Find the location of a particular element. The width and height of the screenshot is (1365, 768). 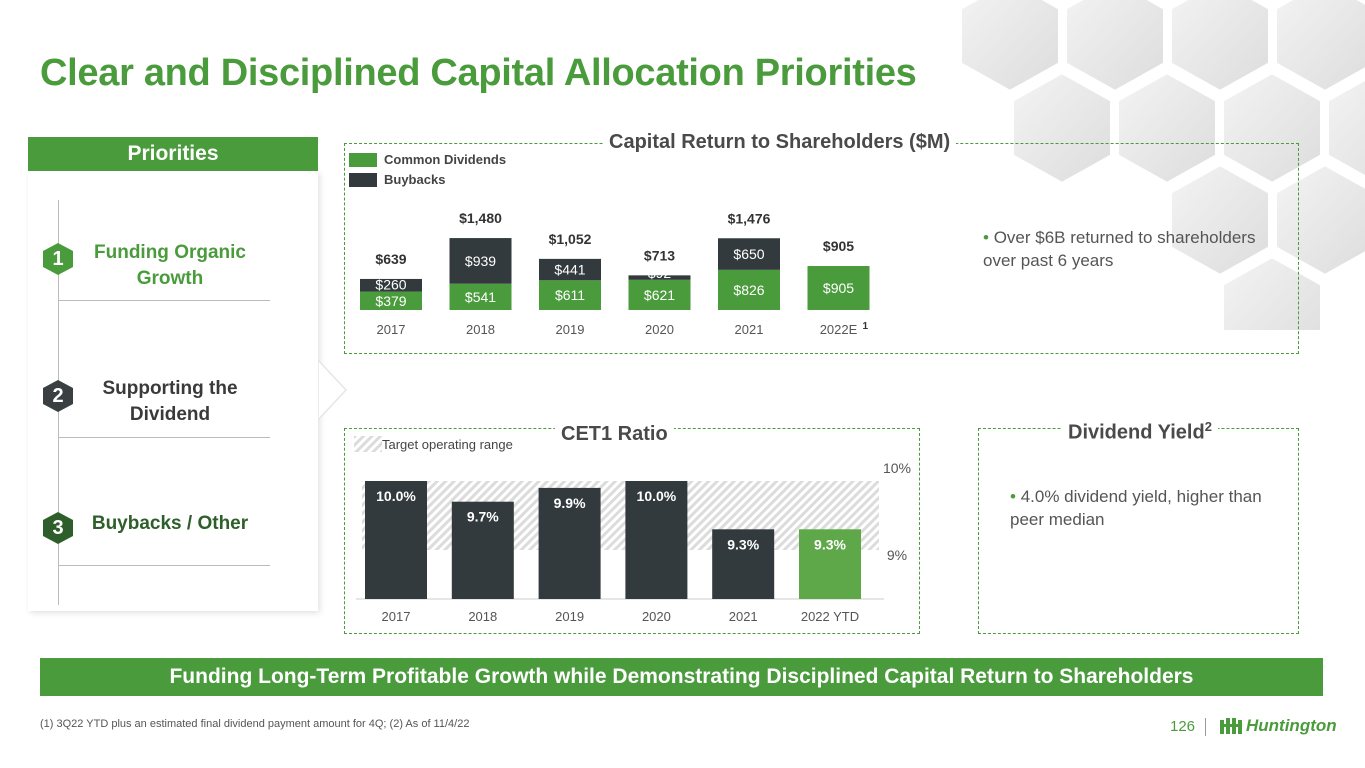

chevron-right-icon is located at coordinates (333, 390).